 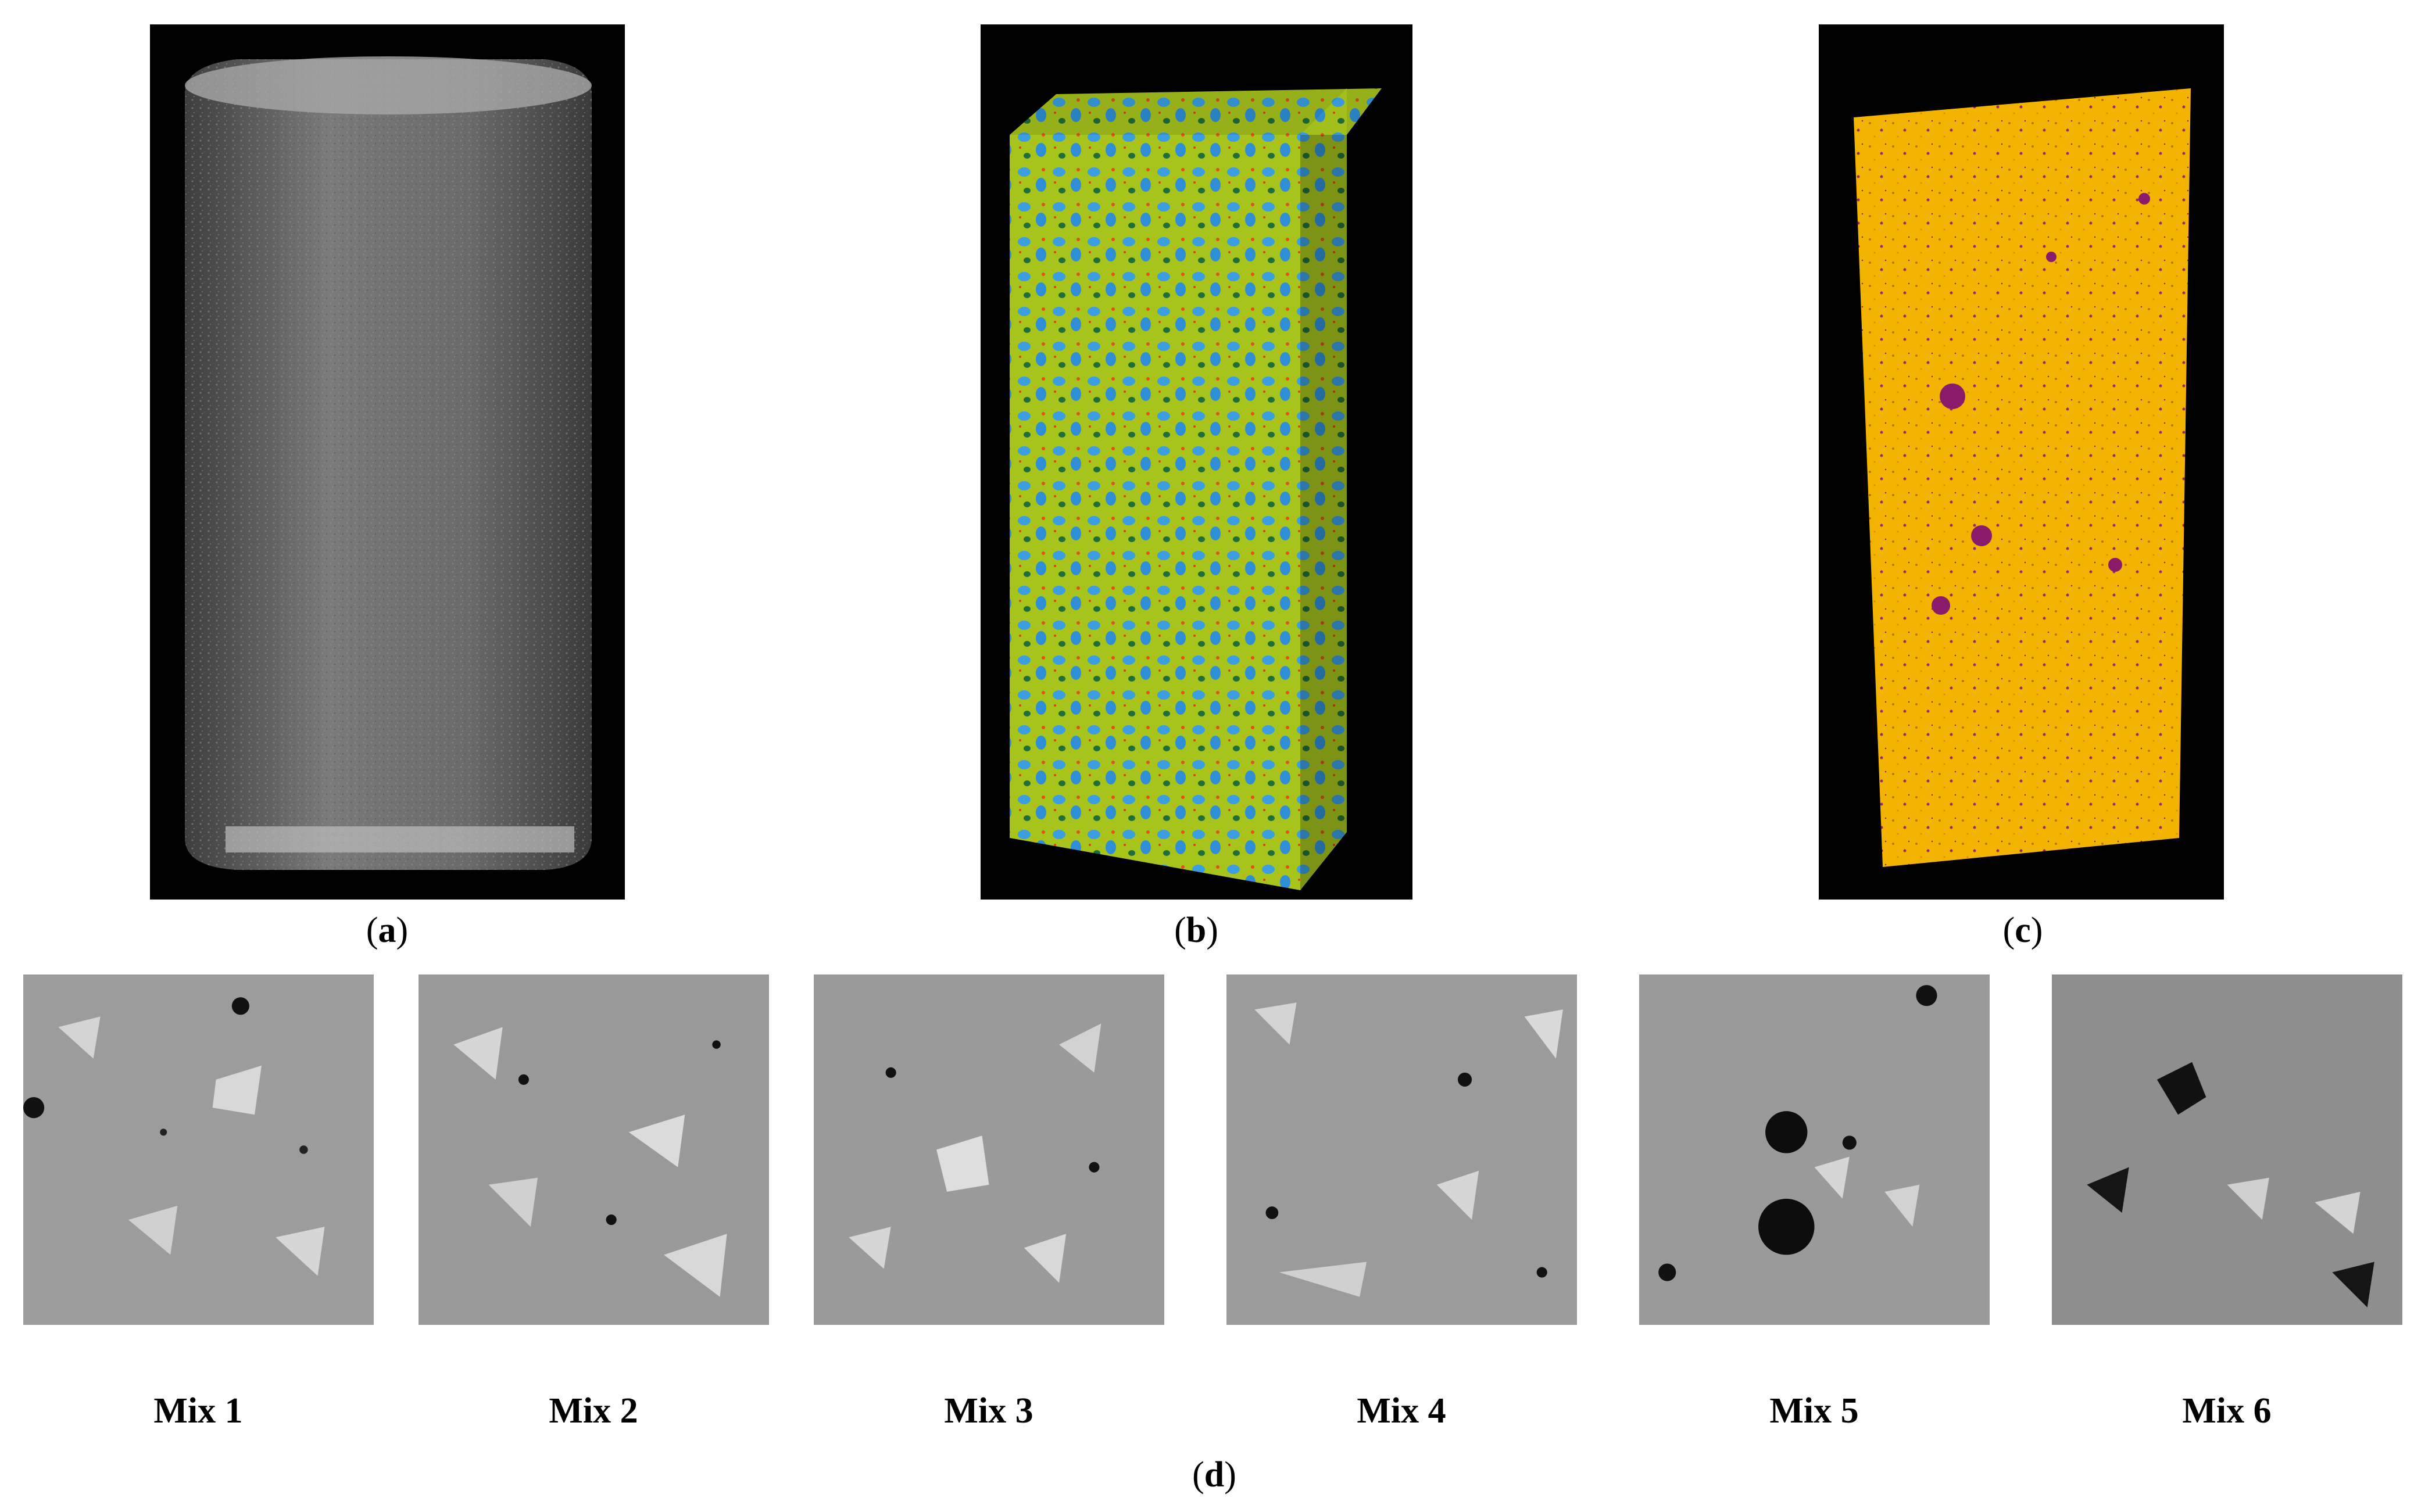 I want to click on panel-a-caption: (a), so click(x=388, y=930).